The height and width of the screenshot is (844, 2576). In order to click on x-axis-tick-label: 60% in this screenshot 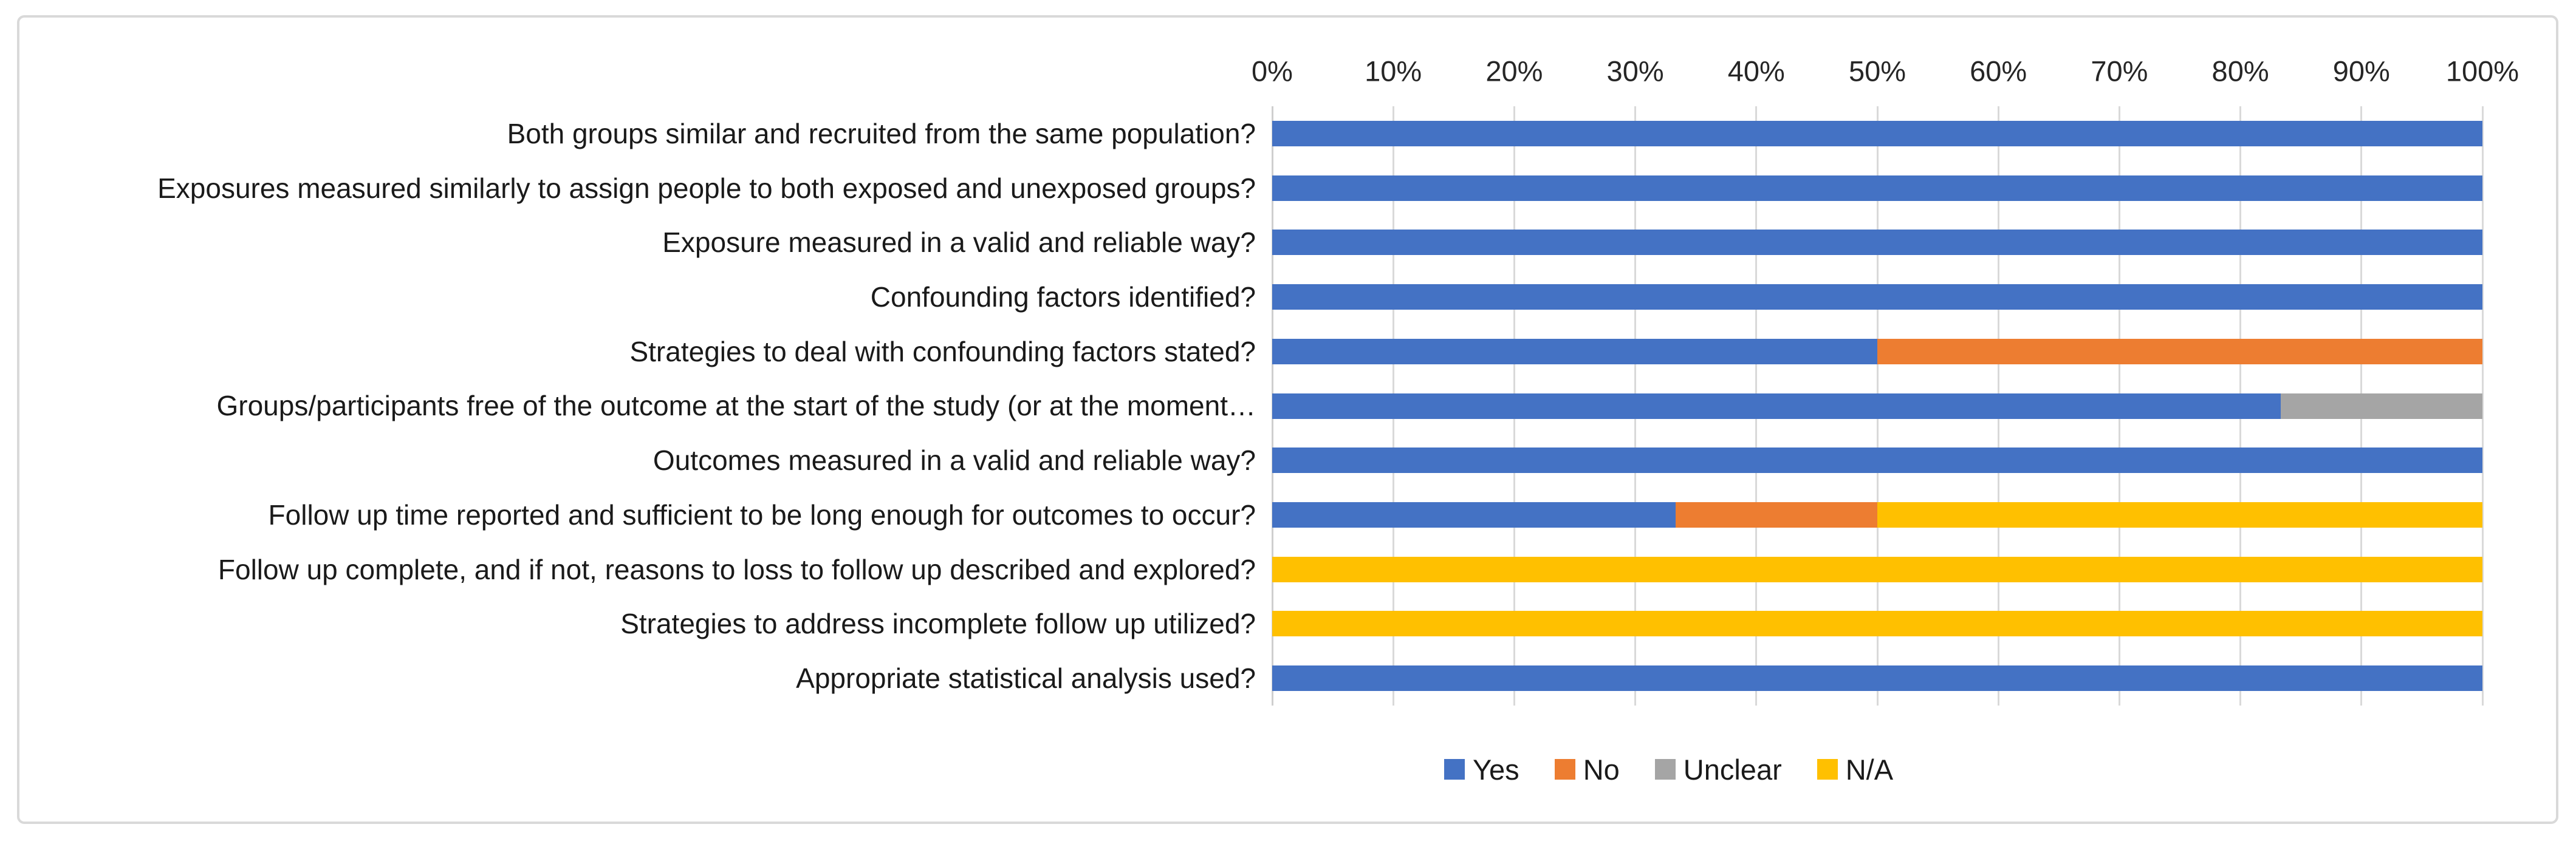, I will do `click(1998, 71)`.